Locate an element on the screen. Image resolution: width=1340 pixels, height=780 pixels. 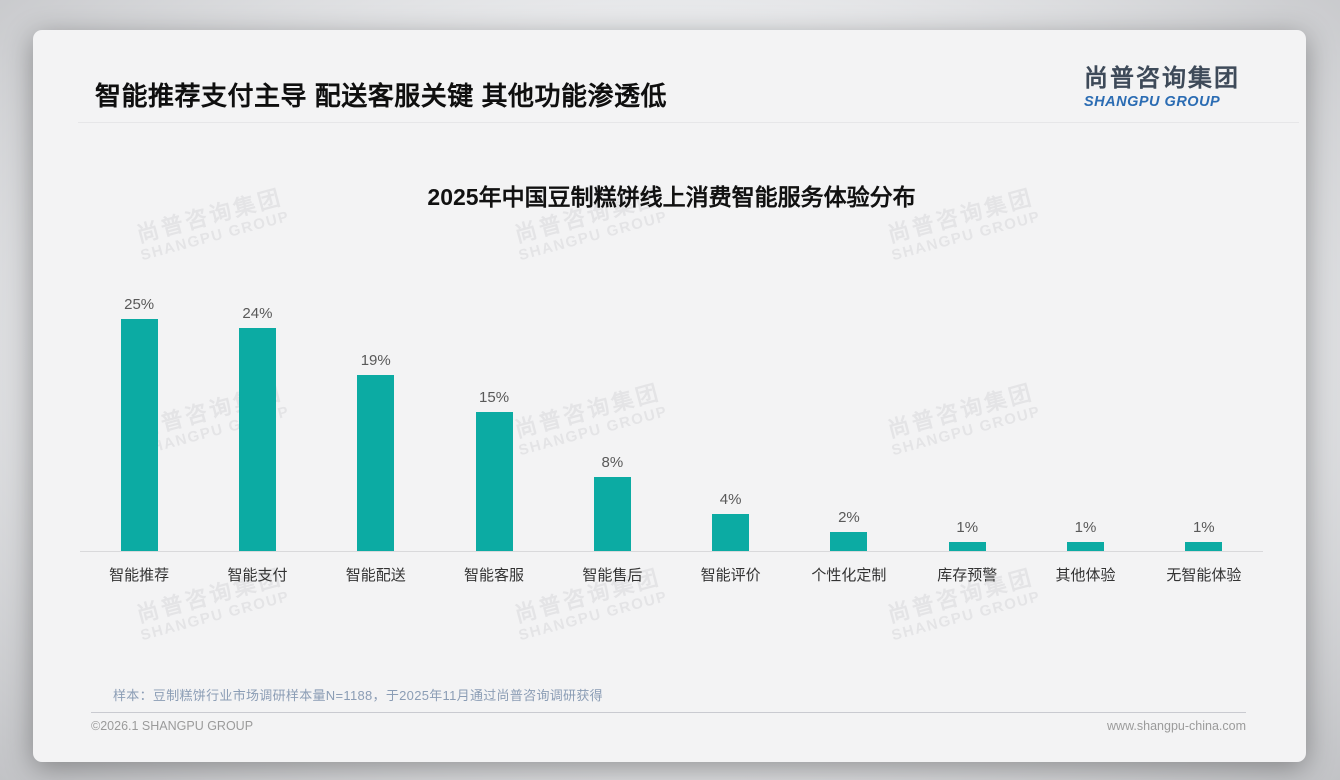
bar-value-label: 8% is located at coordinates (612, 462).